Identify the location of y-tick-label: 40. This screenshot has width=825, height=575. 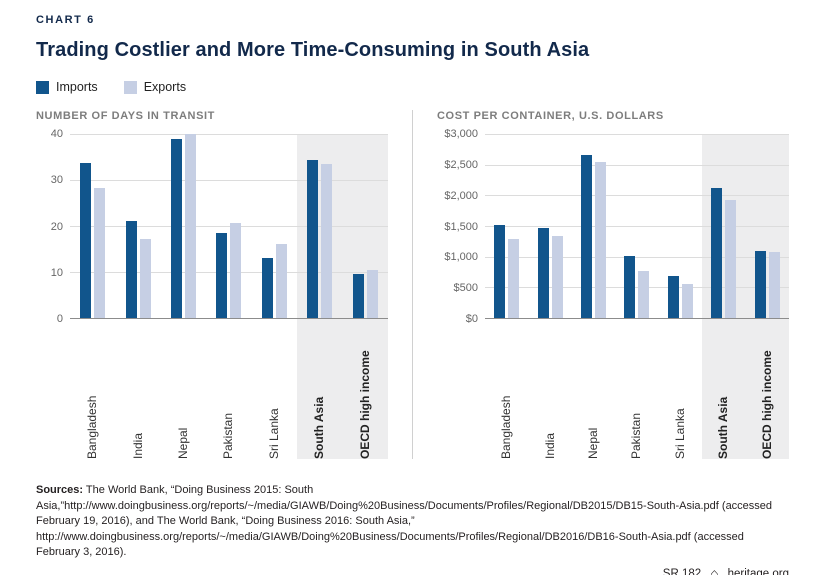
(56, 134).